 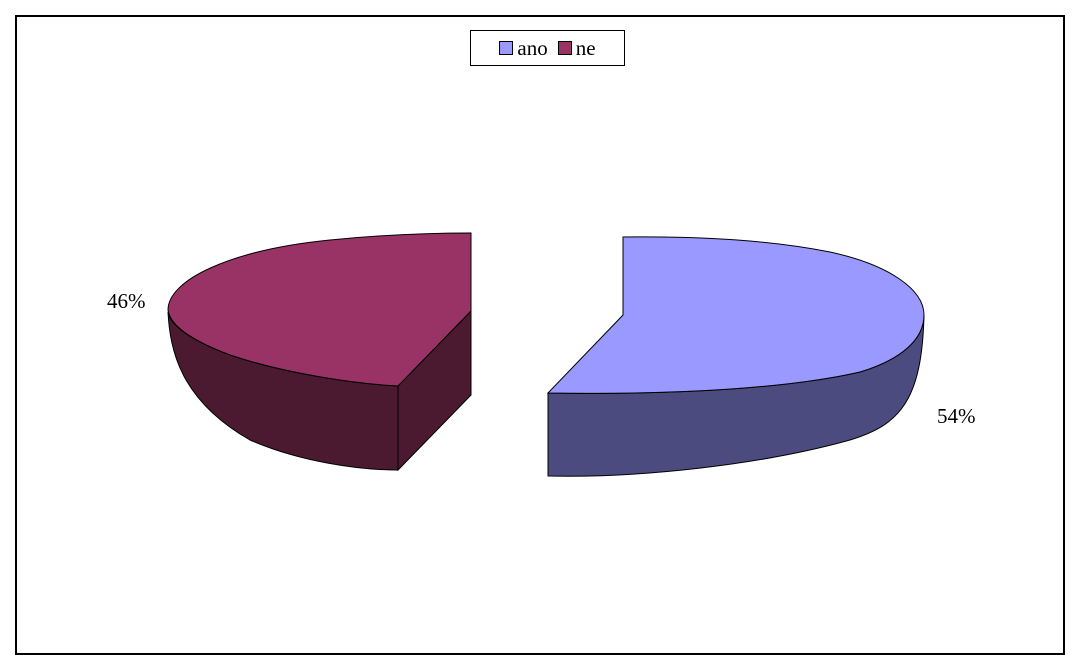 I want to click on slice-label-ano: 54%, so click(x=956, y=416).